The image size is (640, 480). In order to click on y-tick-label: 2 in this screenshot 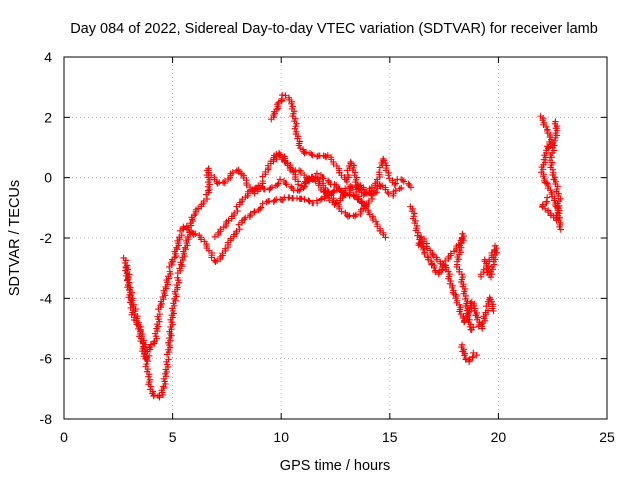, I will do `click(48, 117)`.